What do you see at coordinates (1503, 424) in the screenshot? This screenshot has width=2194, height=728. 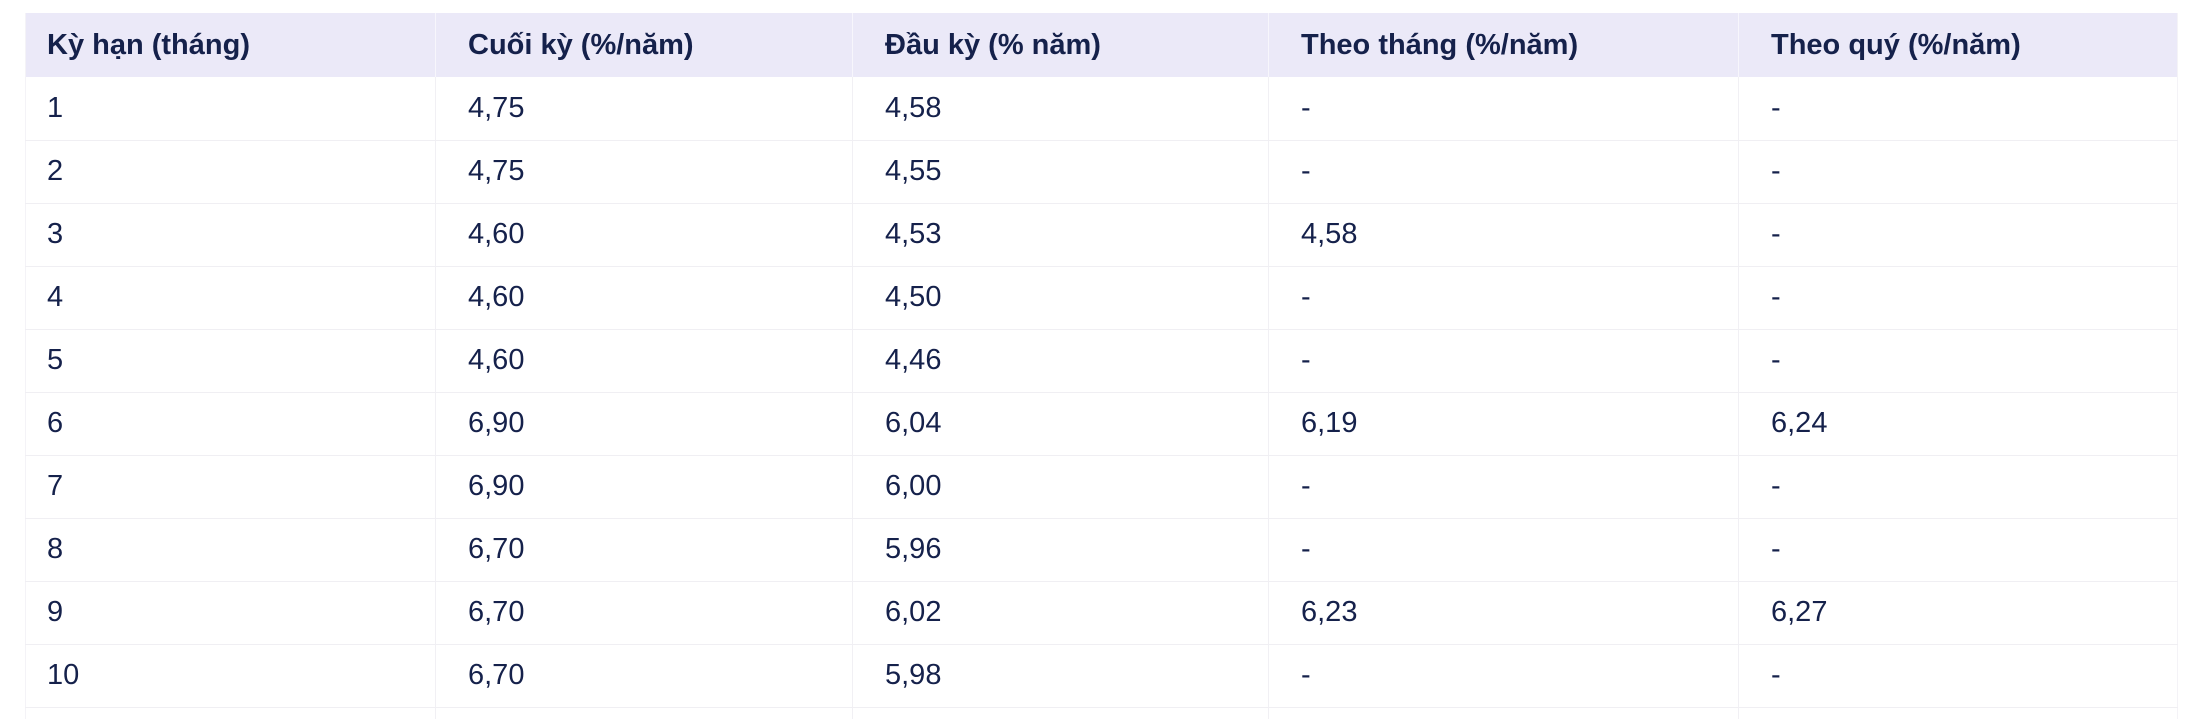 I see `table-cell: 6,19` at bounding box center [1503, 424].